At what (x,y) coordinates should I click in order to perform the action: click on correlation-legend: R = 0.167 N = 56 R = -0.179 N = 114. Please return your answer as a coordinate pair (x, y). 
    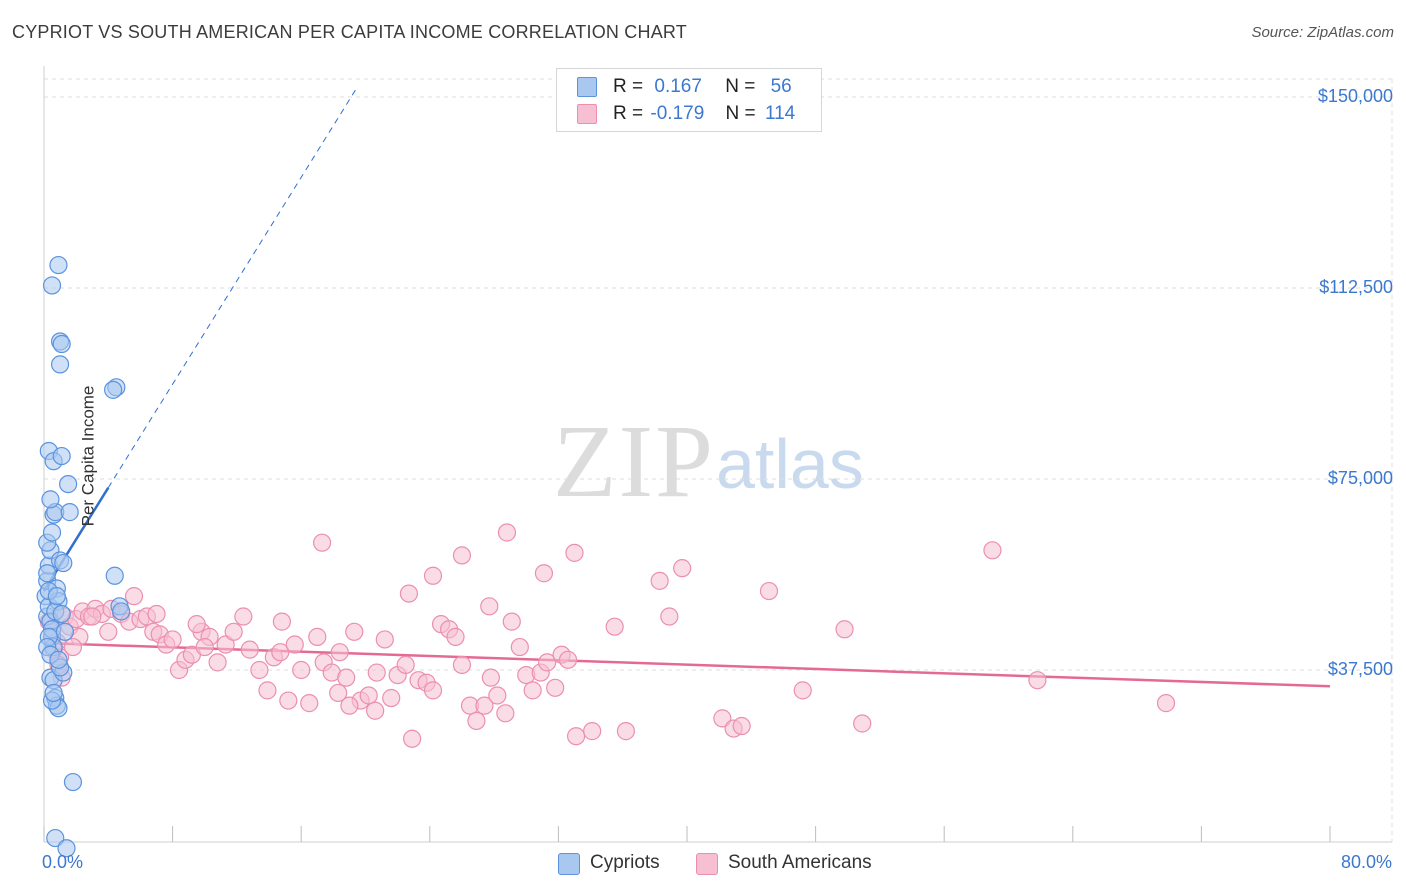
    Looking at the image, I should click on (689, 100).